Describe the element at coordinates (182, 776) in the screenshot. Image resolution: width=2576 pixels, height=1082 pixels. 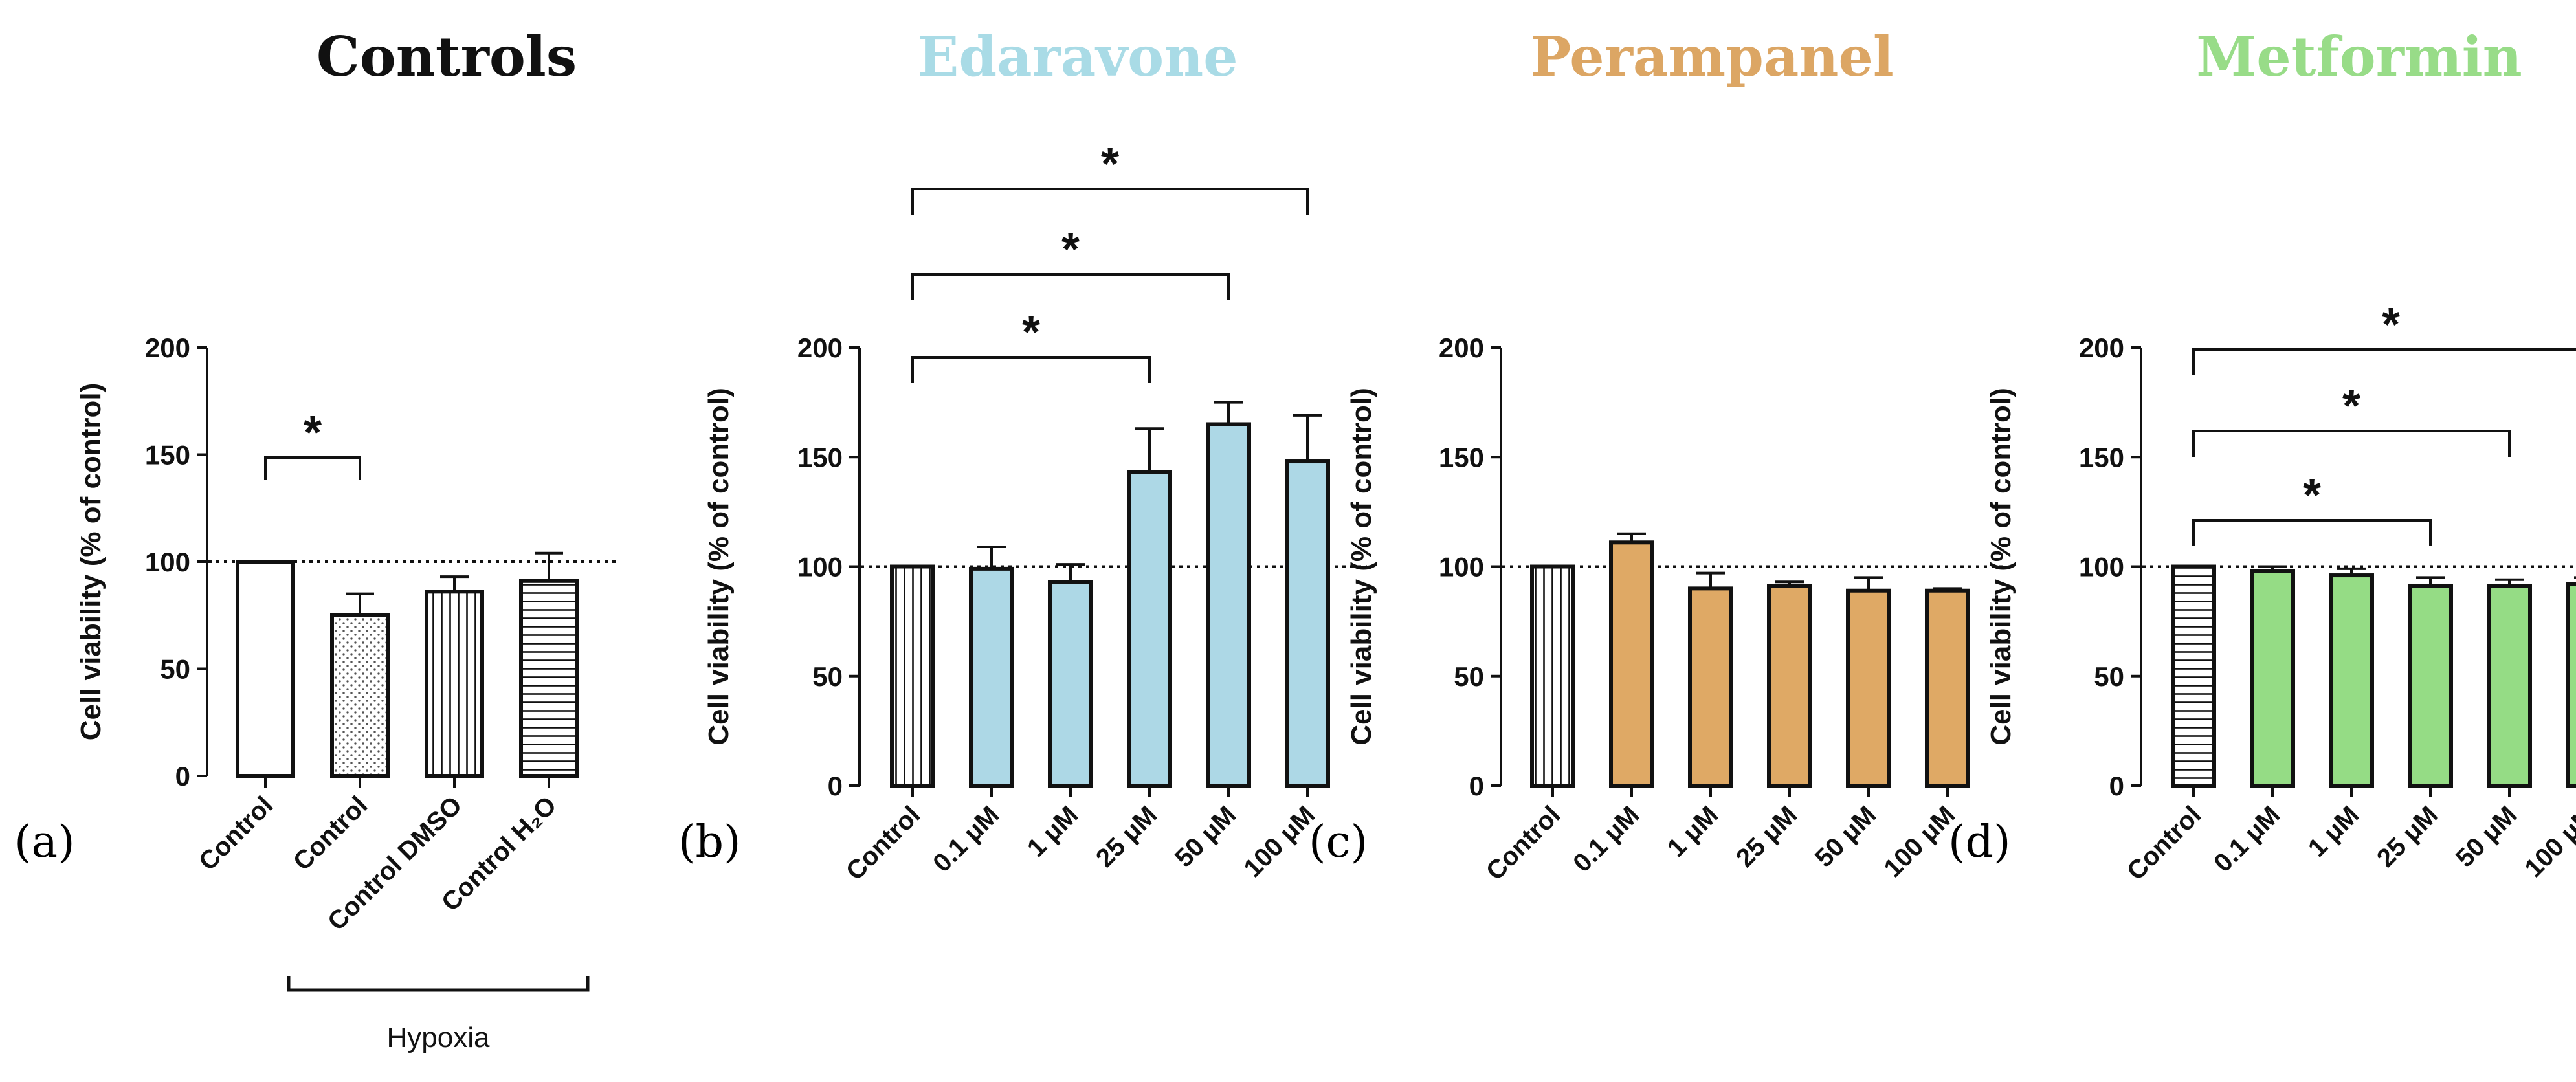
I see `panel-a-ytick-label-0: 0` at that location.